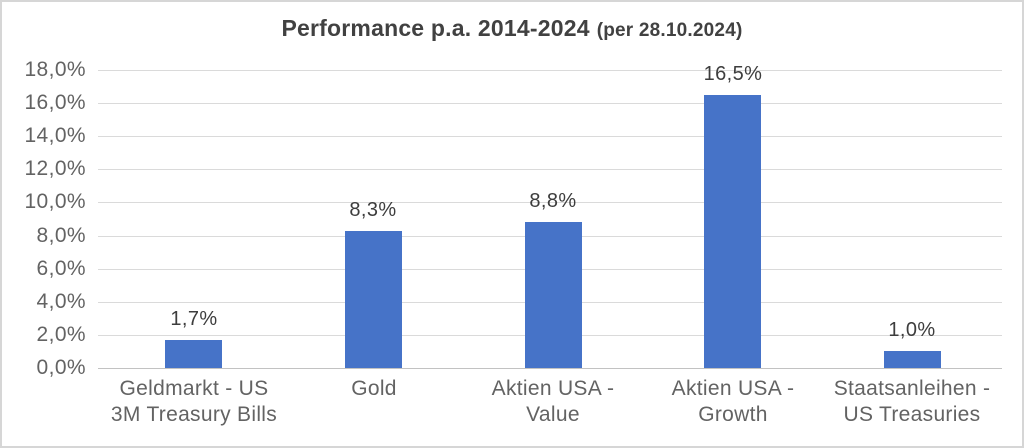 This screenshot has width=1024, height=448. Describe the element at coordinates (553, 414) in the screenshot. I see `x-axis-category-label-line: Value` at that location.